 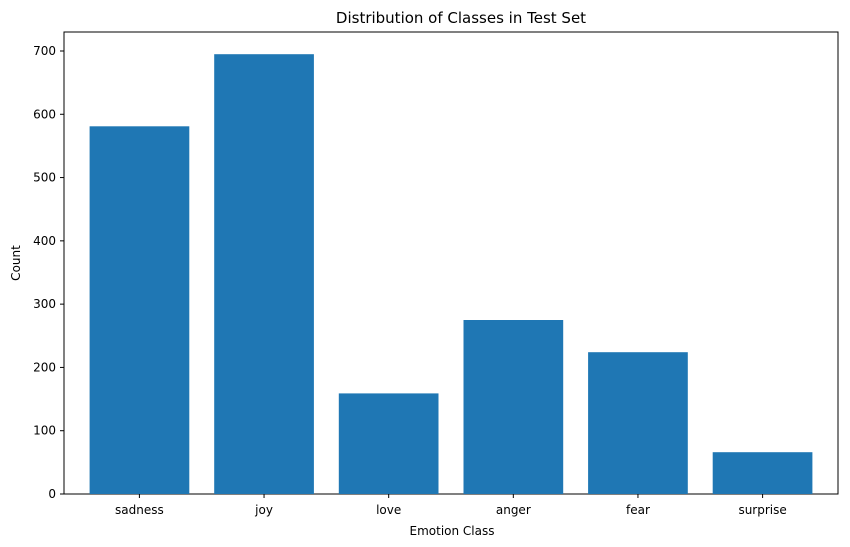 What do you see at coordinates (452, 531) in the screenshot?
I see `x-axis-label: Emotion Class` at bounding box center [452, 531].